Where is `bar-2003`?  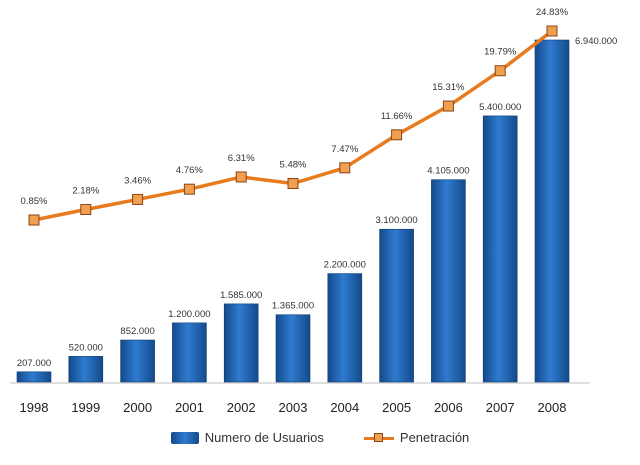 bar-2003 is located at coordinates (293, 348).